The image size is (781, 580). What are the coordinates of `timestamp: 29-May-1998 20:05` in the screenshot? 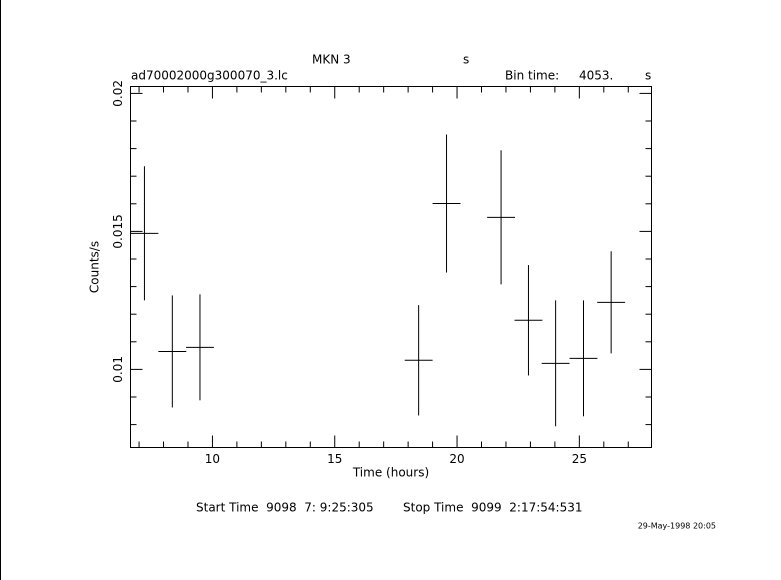 It's located at (677, 526).